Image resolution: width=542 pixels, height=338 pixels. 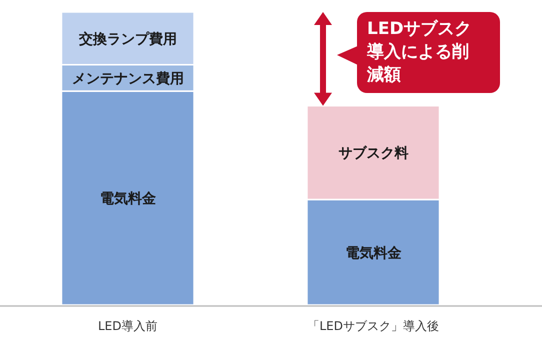 I want to click on series-label: 交換ランプ費用, so click(x=127, y=39).